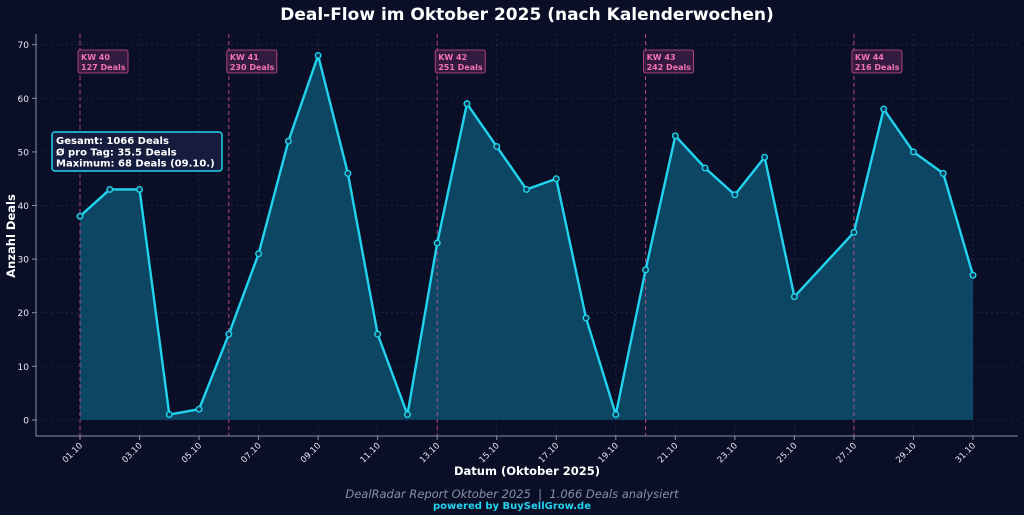 The image size is (1024, 515). What do you see at coordinates (877, 67) in the screenshot?
I see `week-deals-label: 216 Deals` at bounding box center [877, 67].